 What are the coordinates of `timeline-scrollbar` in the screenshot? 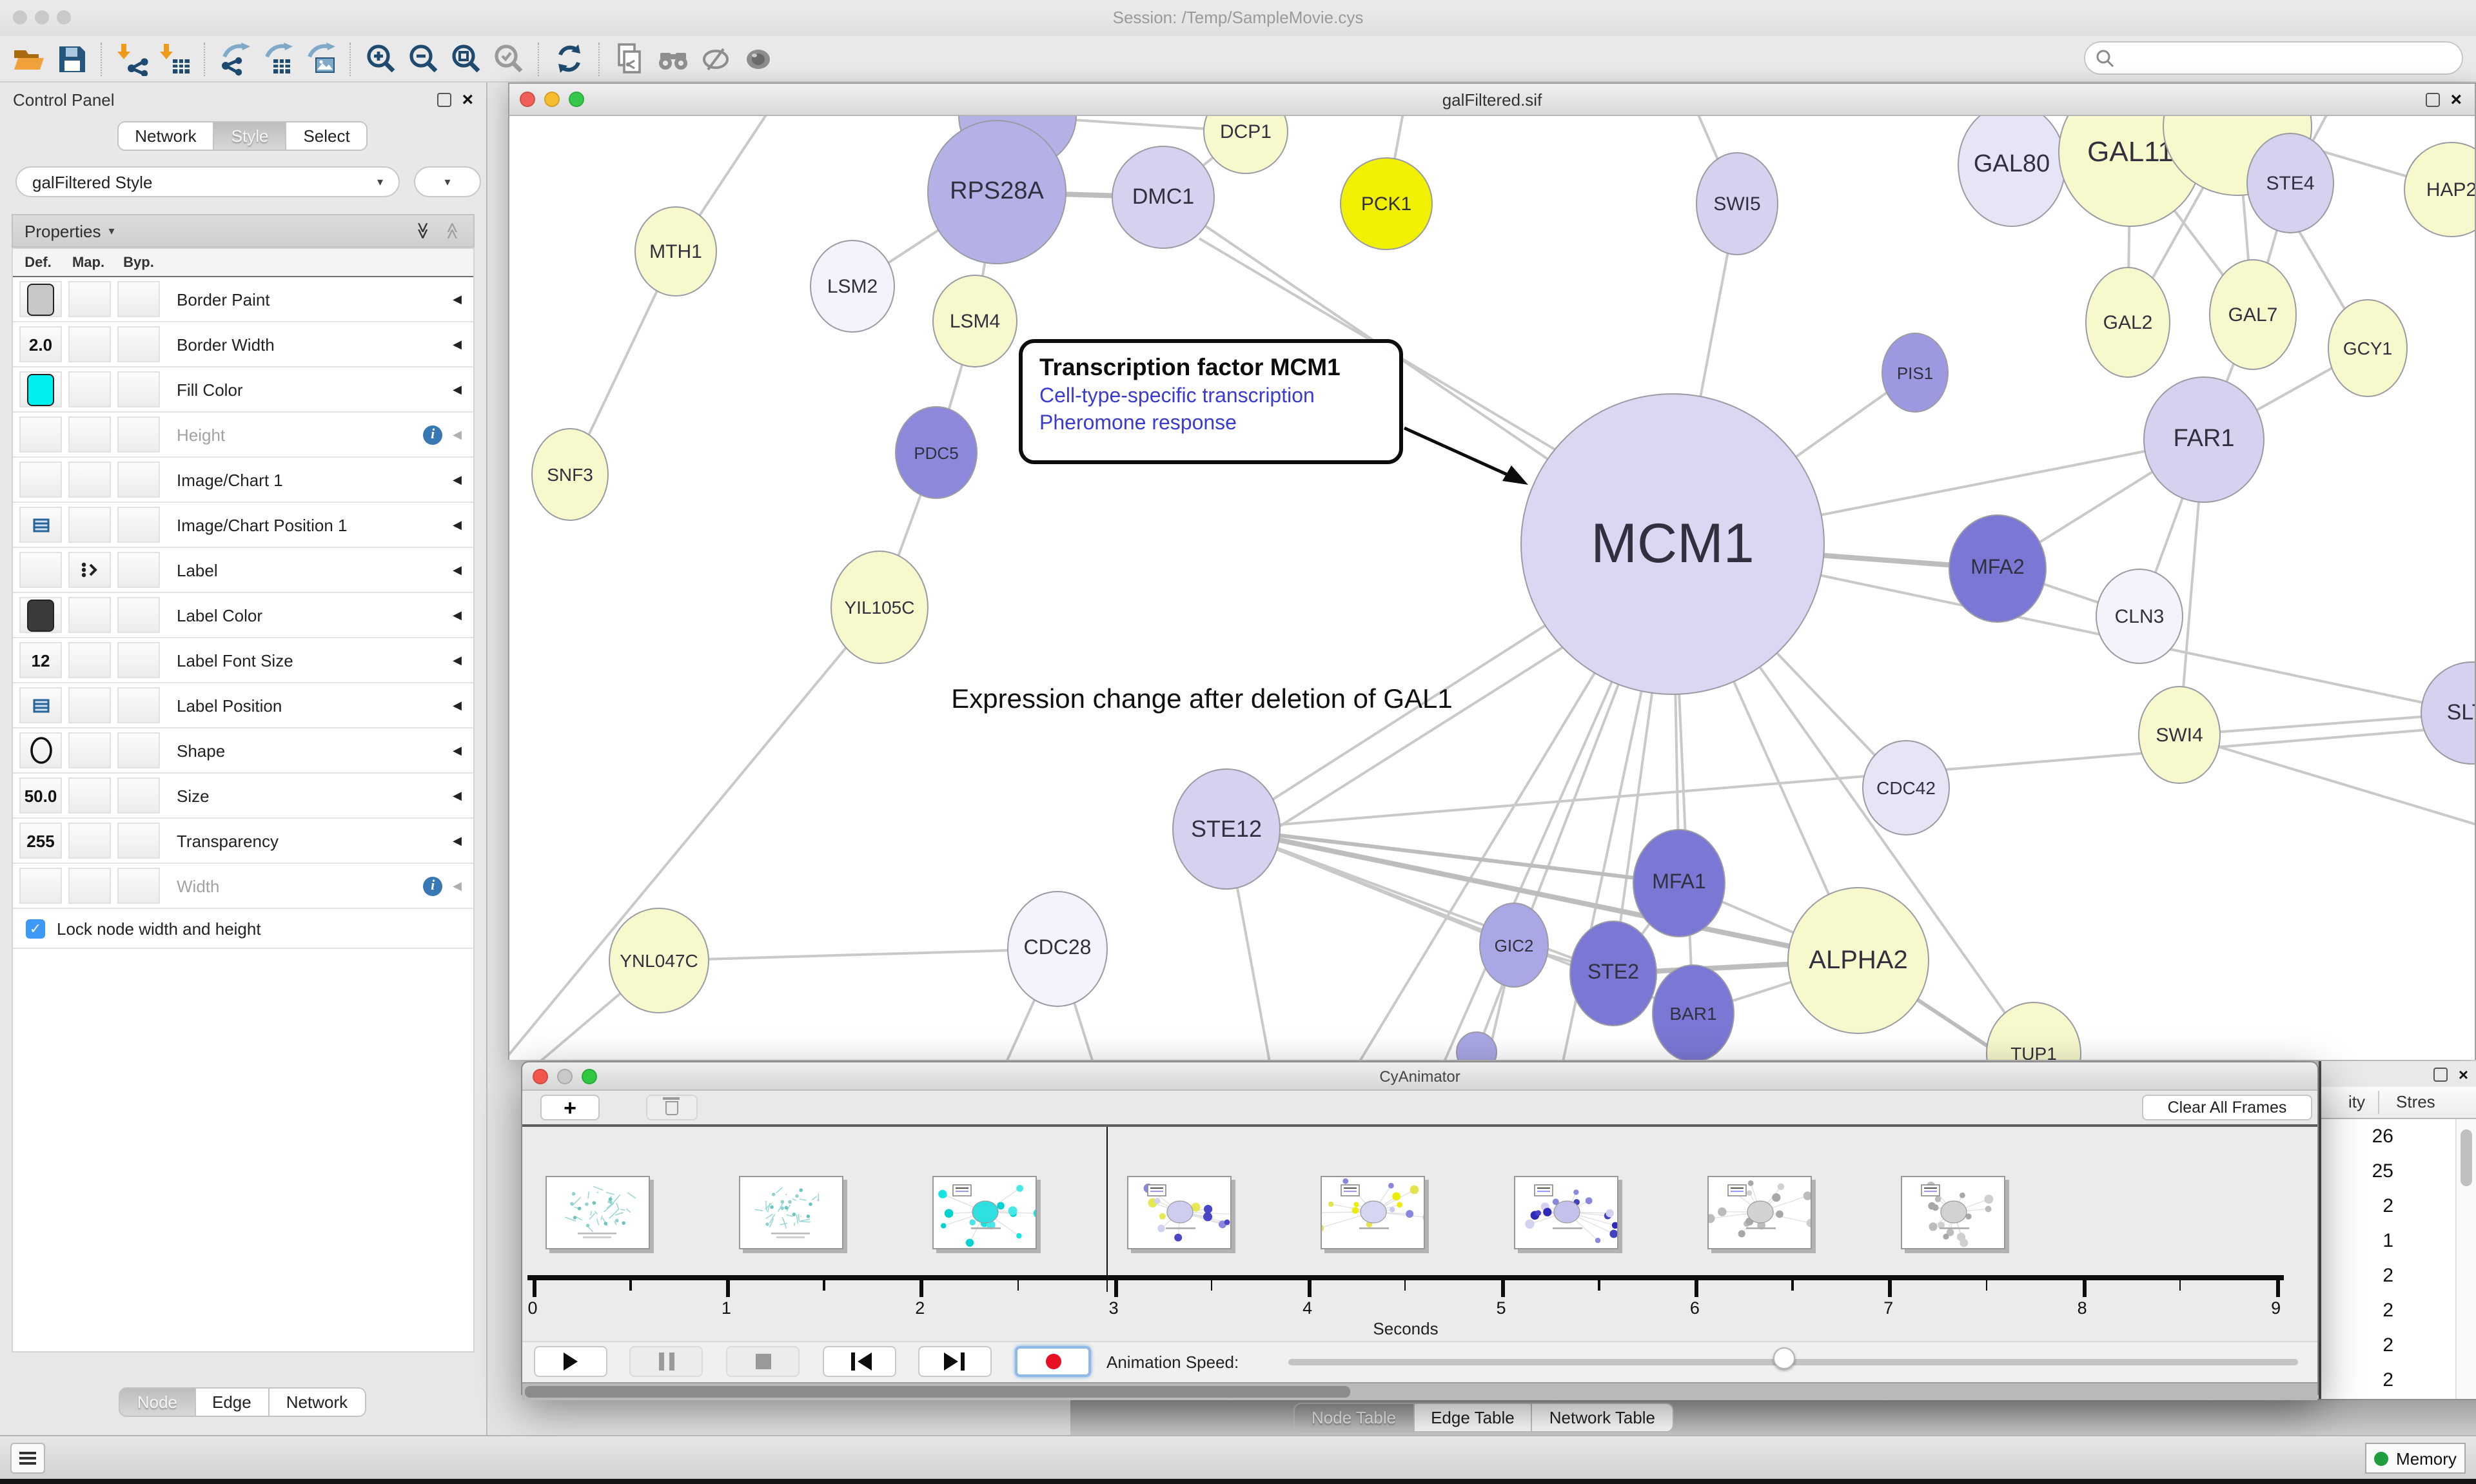 It's located at (1419, 1391).